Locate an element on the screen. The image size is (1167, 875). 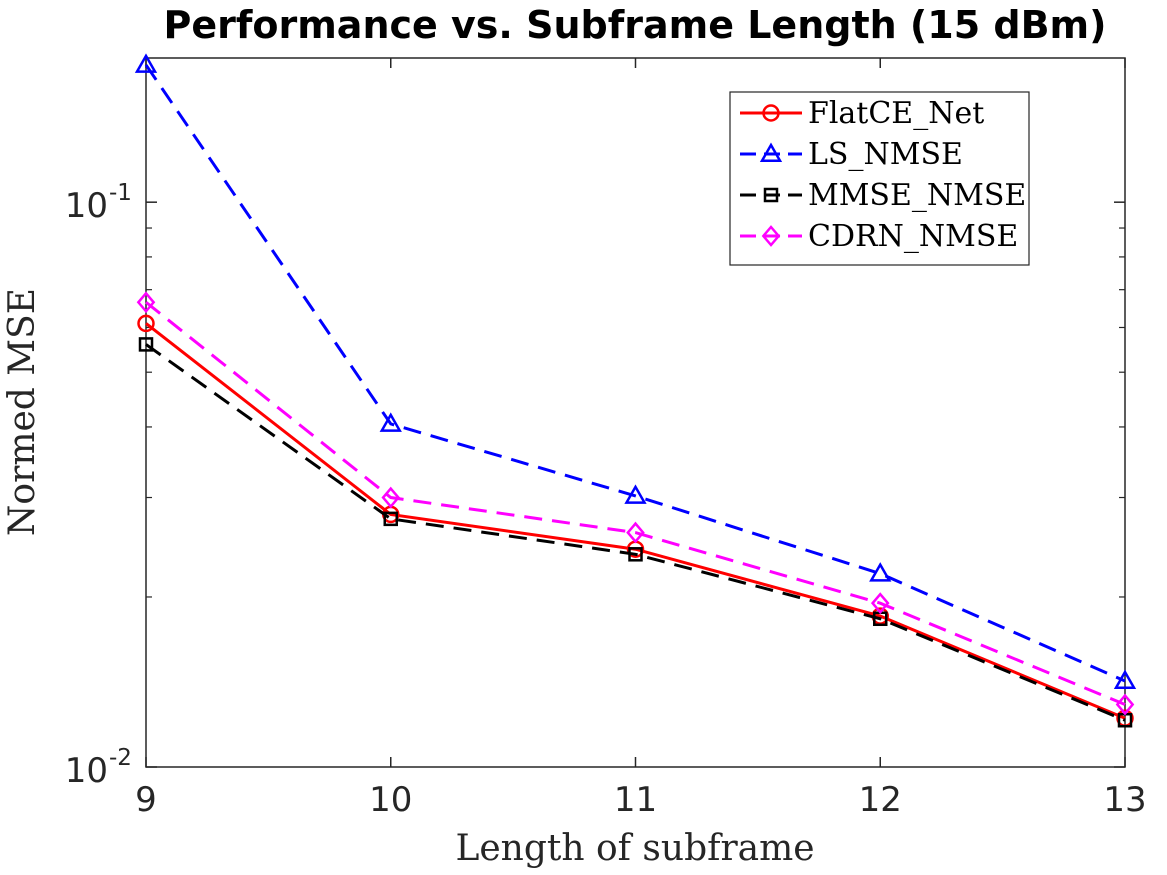
legend: FlatCE_Net LS_NMSE MMSE_NMSE CDRN_NMSE is located at coordinates (879, 178).